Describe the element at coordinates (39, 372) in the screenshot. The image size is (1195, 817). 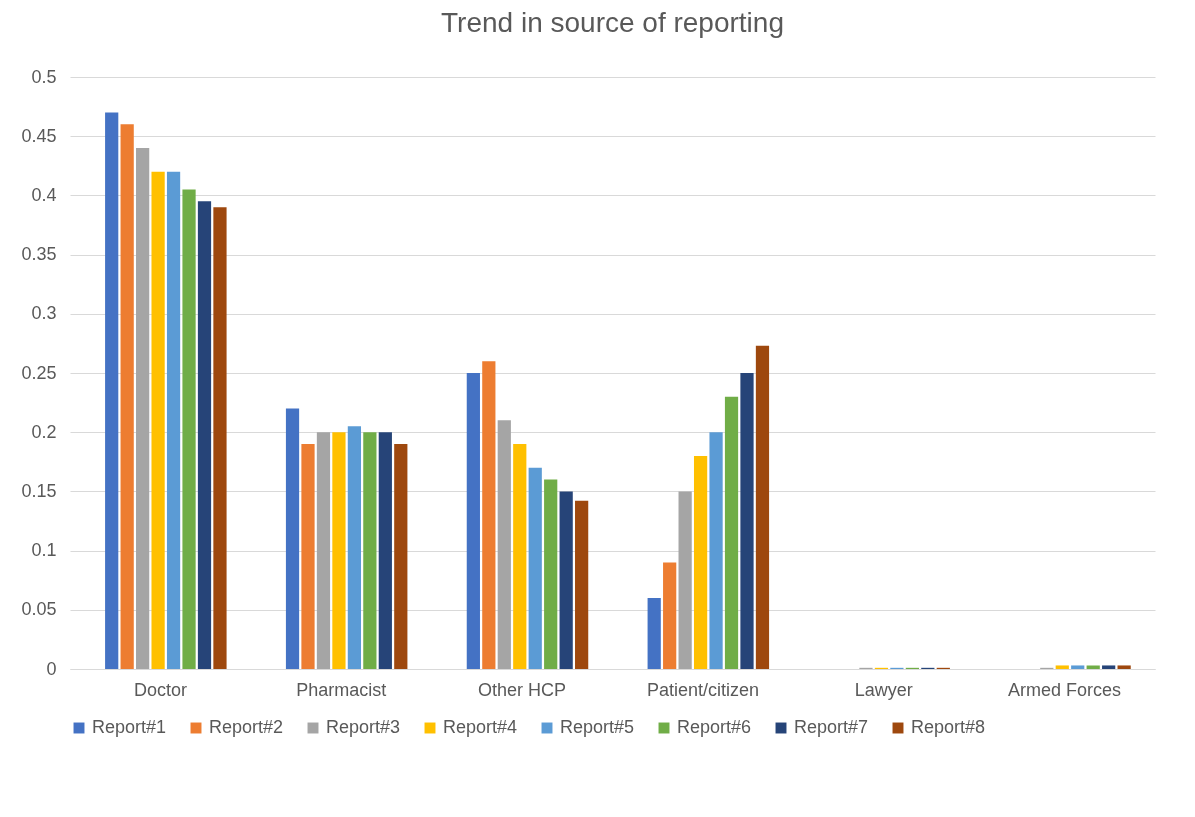
I see `y-tick-label: 0.25` at that location.